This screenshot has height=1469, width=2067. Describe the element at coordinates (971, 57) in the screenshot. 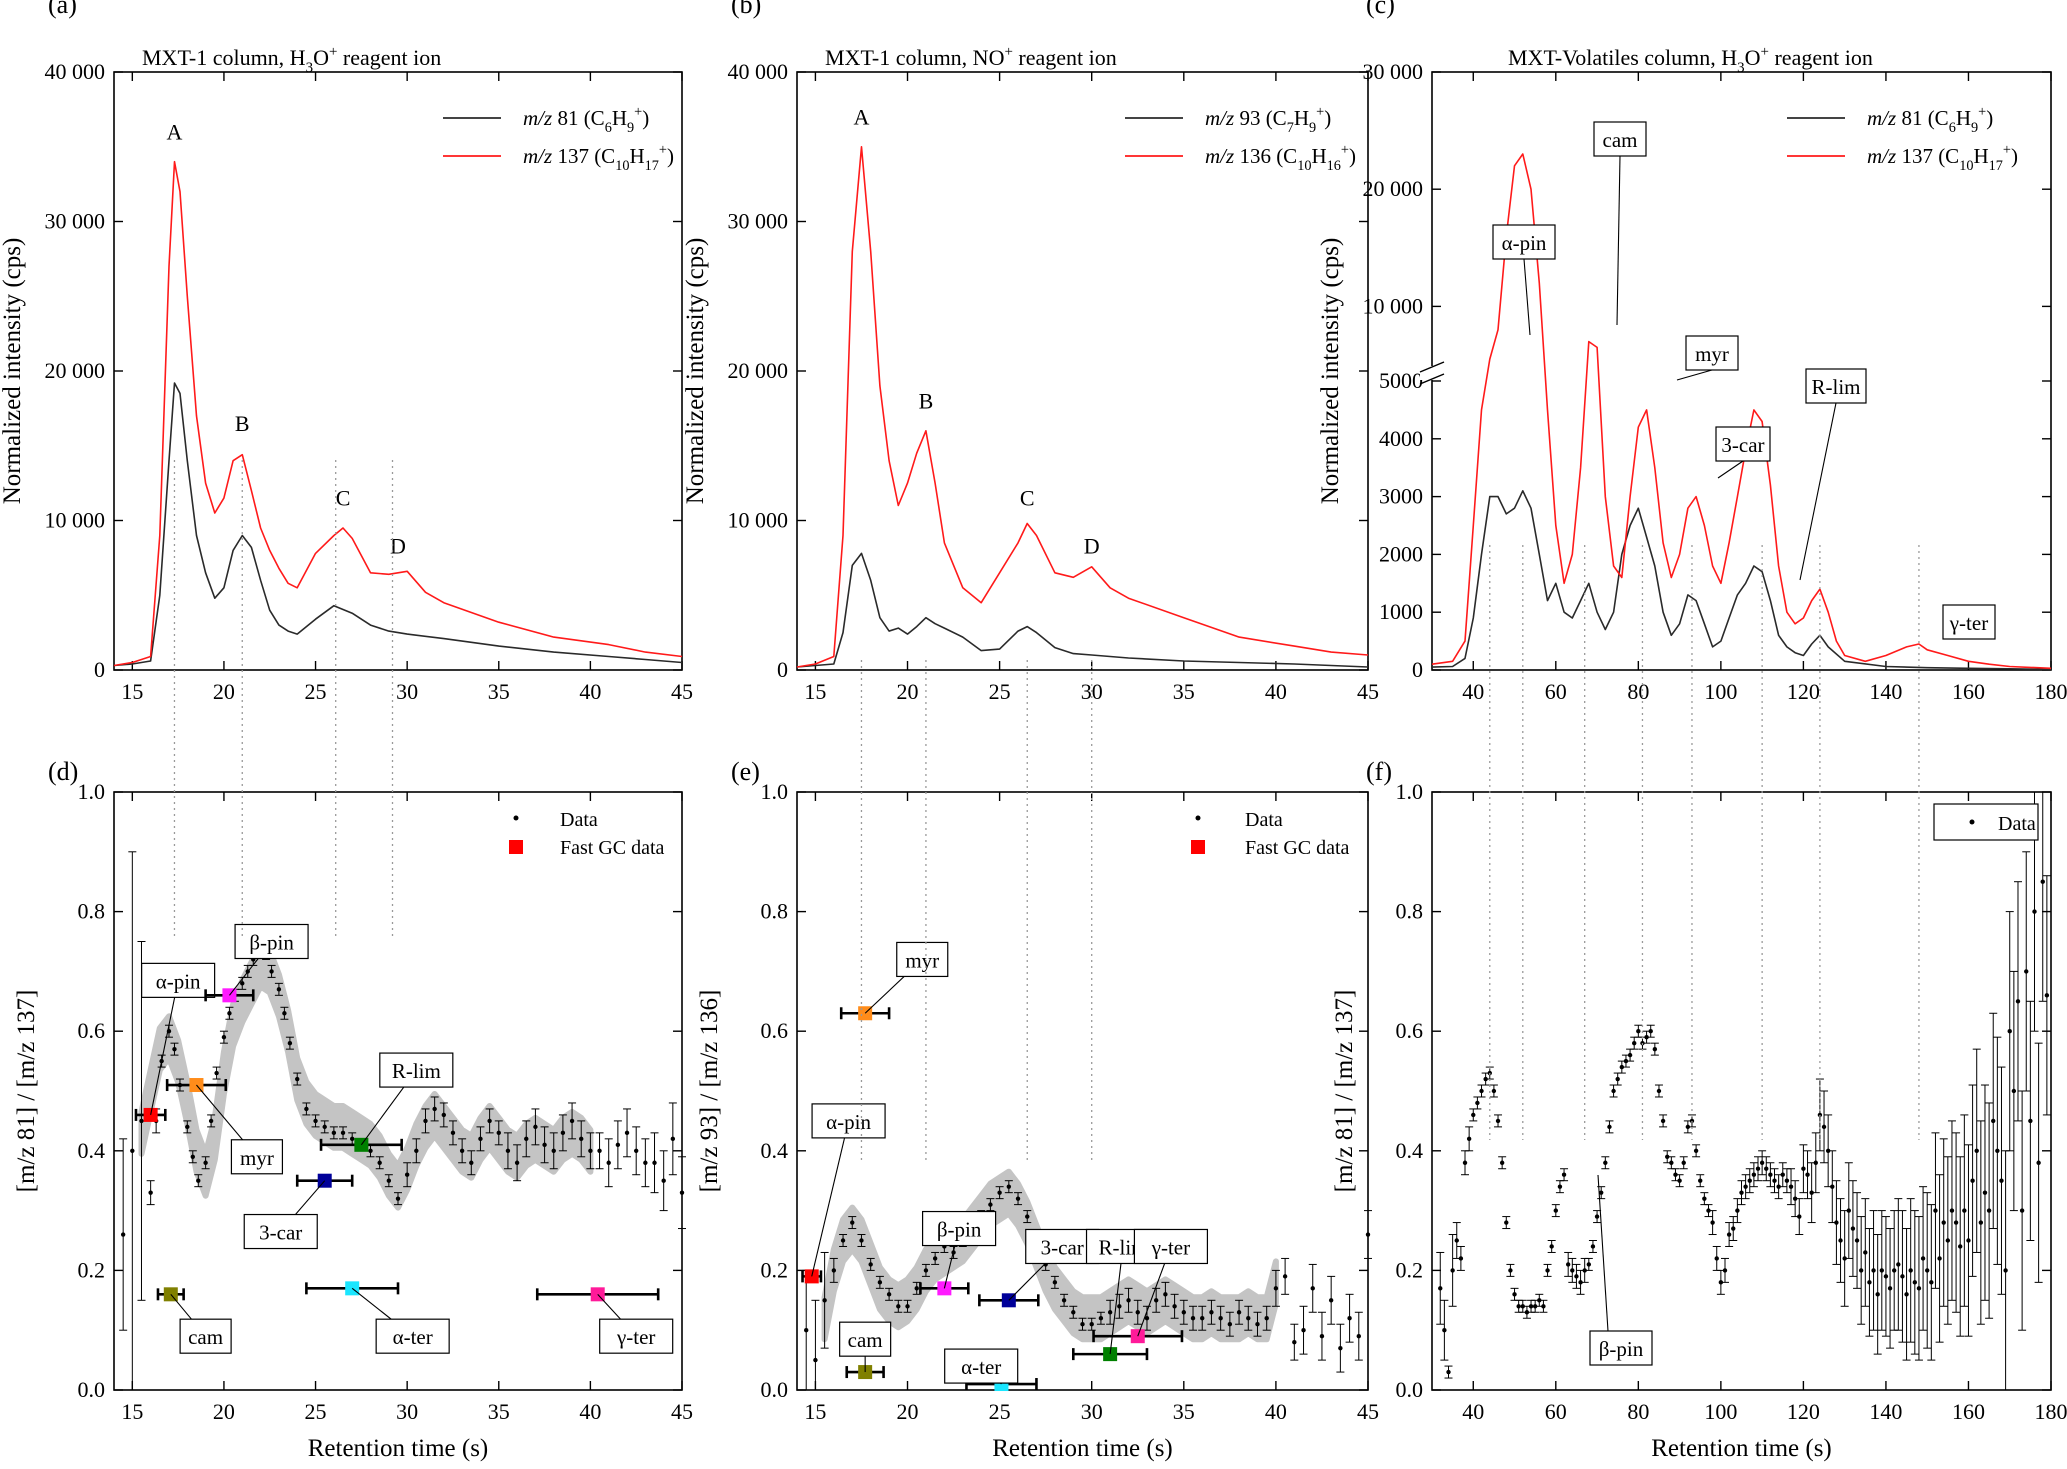

I see `chart-title-b: MXT-1 column, NO+ reagent ion` at that location.